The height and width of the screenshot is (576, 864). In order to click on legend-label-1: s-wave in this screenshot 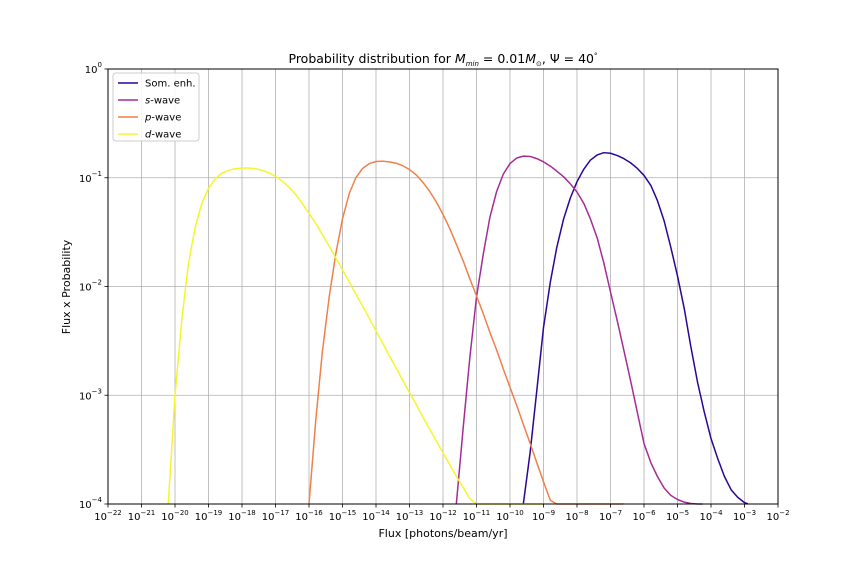, I will do `click(162, 101)`.